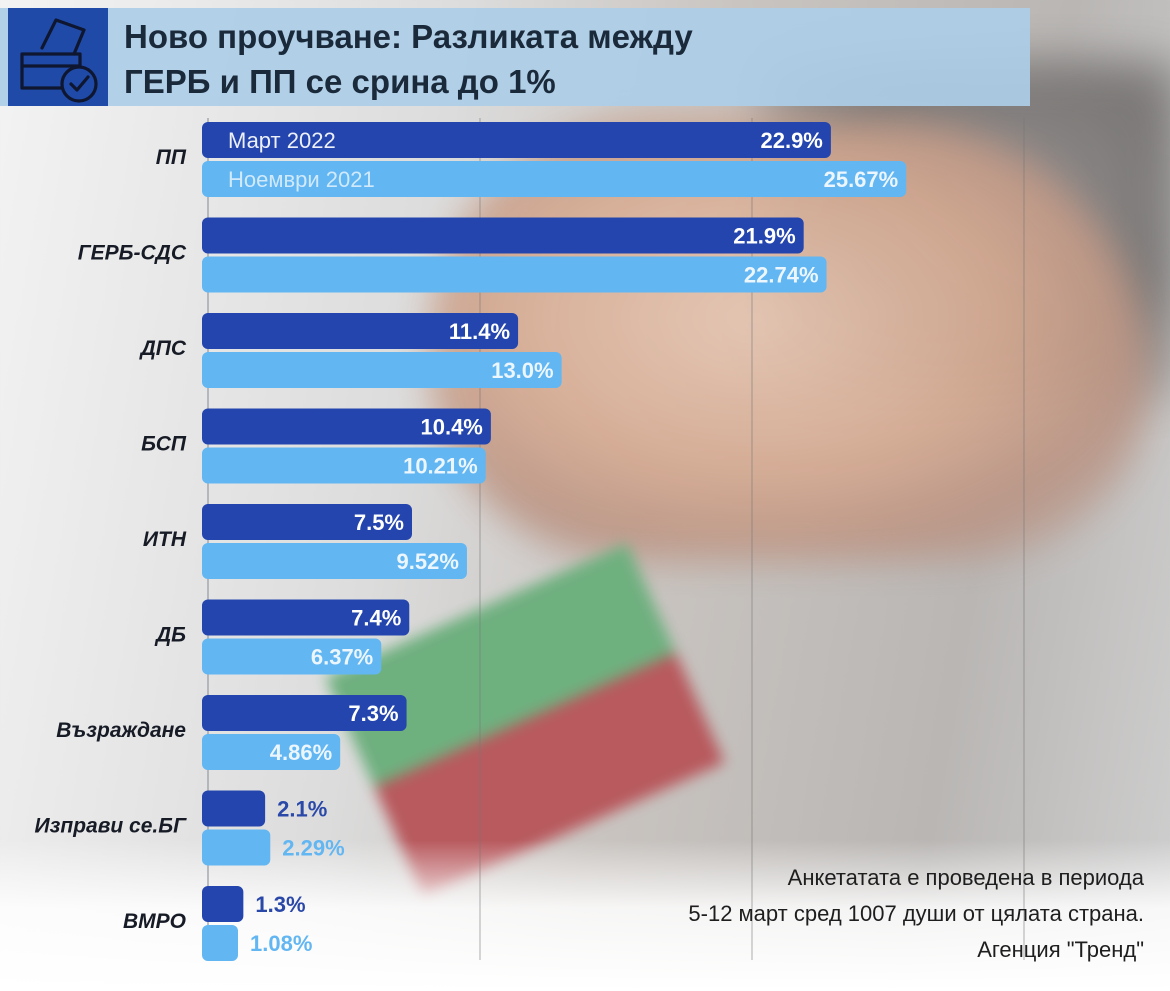 The height and width of the screenshot is (991, 1170). What do you see at coordinates (132, 253) in the screenshot?
I see `category-label: ГЕРБ-СДС` at bounding box center [132, 253].